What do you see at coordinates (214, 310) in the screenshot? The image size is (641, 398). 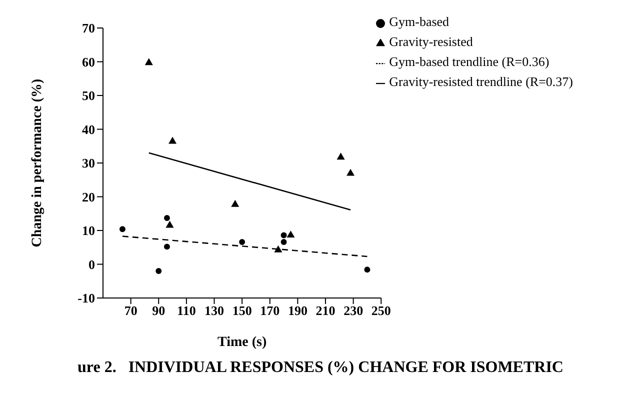 I see `x-tick-label: 130` at bounding box center [214, 310].